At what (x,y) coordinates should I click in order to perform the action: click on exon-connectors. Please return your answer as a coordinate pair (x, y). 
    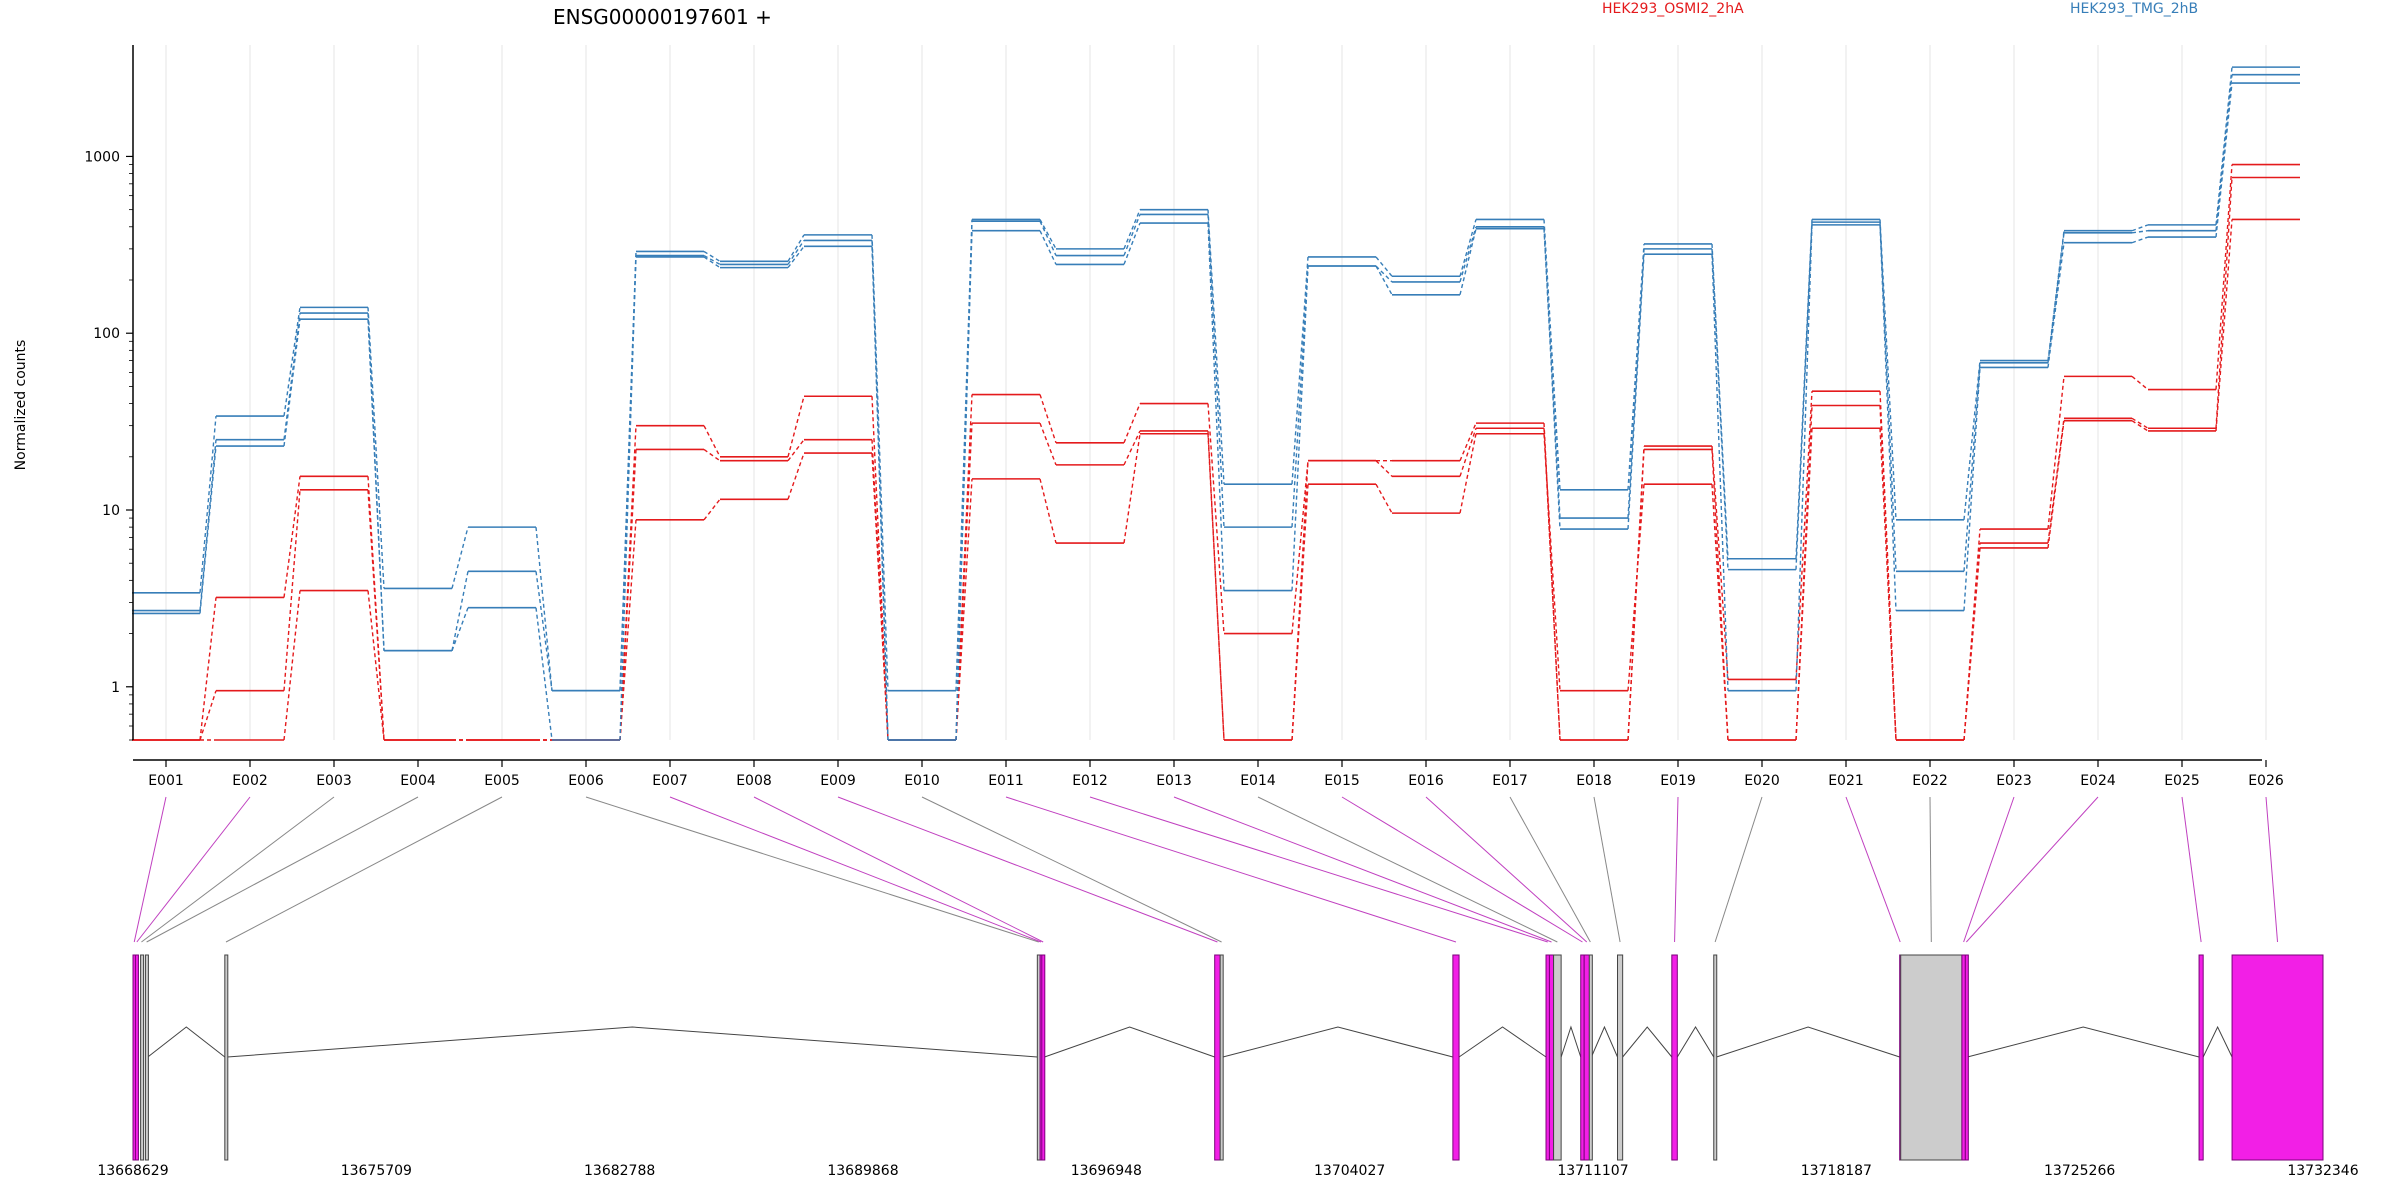
    Looking at the image, I should click on (1206, 869).